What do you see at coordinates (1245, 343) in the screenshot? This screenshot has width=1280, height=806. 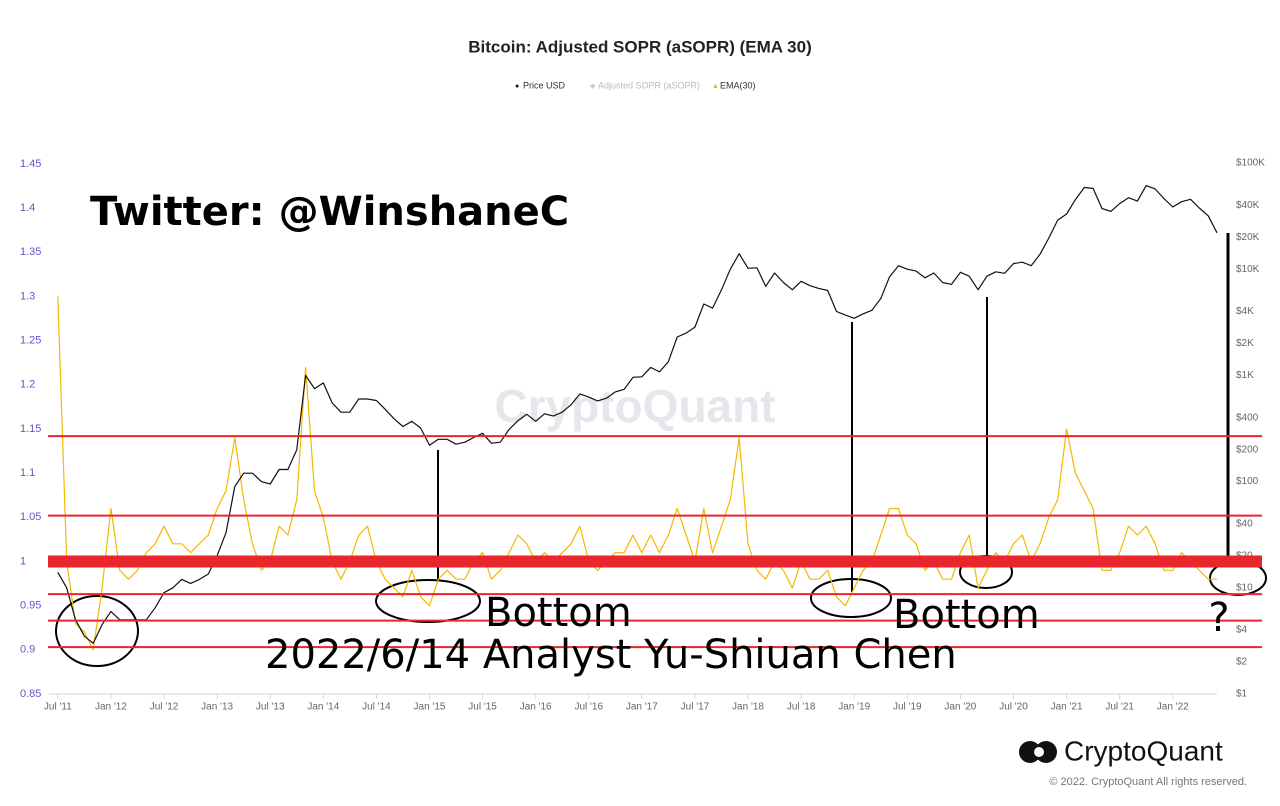 I see `y2-tick-label: $2K` at bounding box center [1245, 343].